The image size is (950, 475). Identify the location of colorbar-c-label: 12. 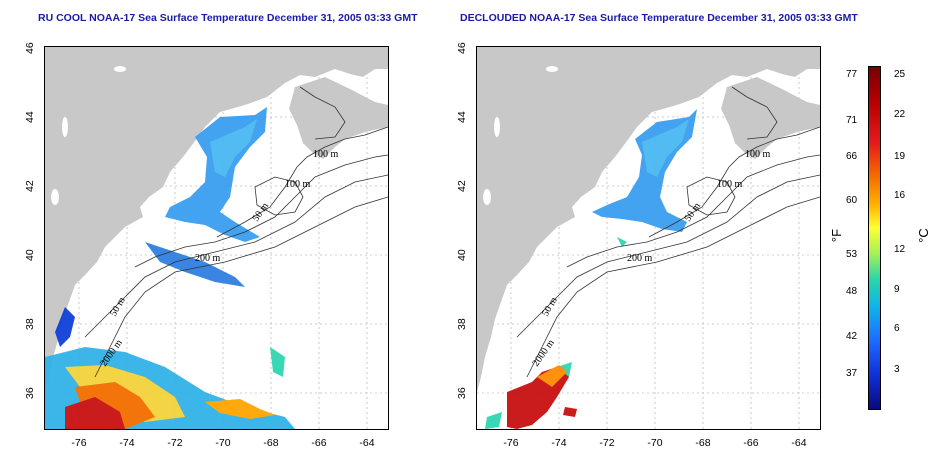
(900, 249).